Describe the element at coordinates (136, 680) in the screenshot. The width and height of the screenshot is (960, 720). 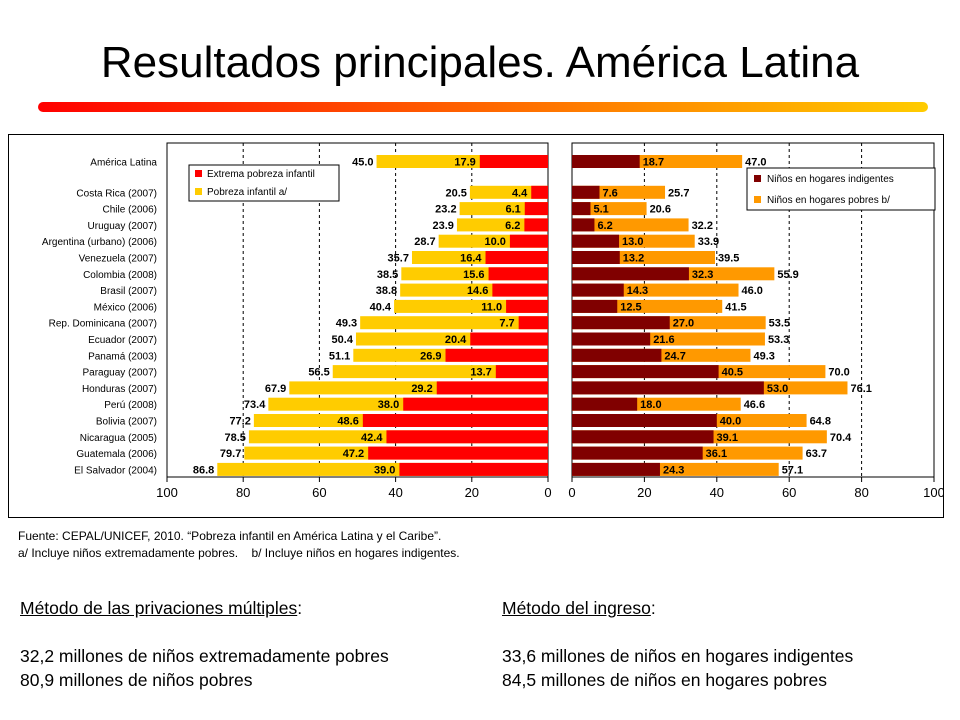
I see `method-line: 80,9 millones de niños pobres` at that location.